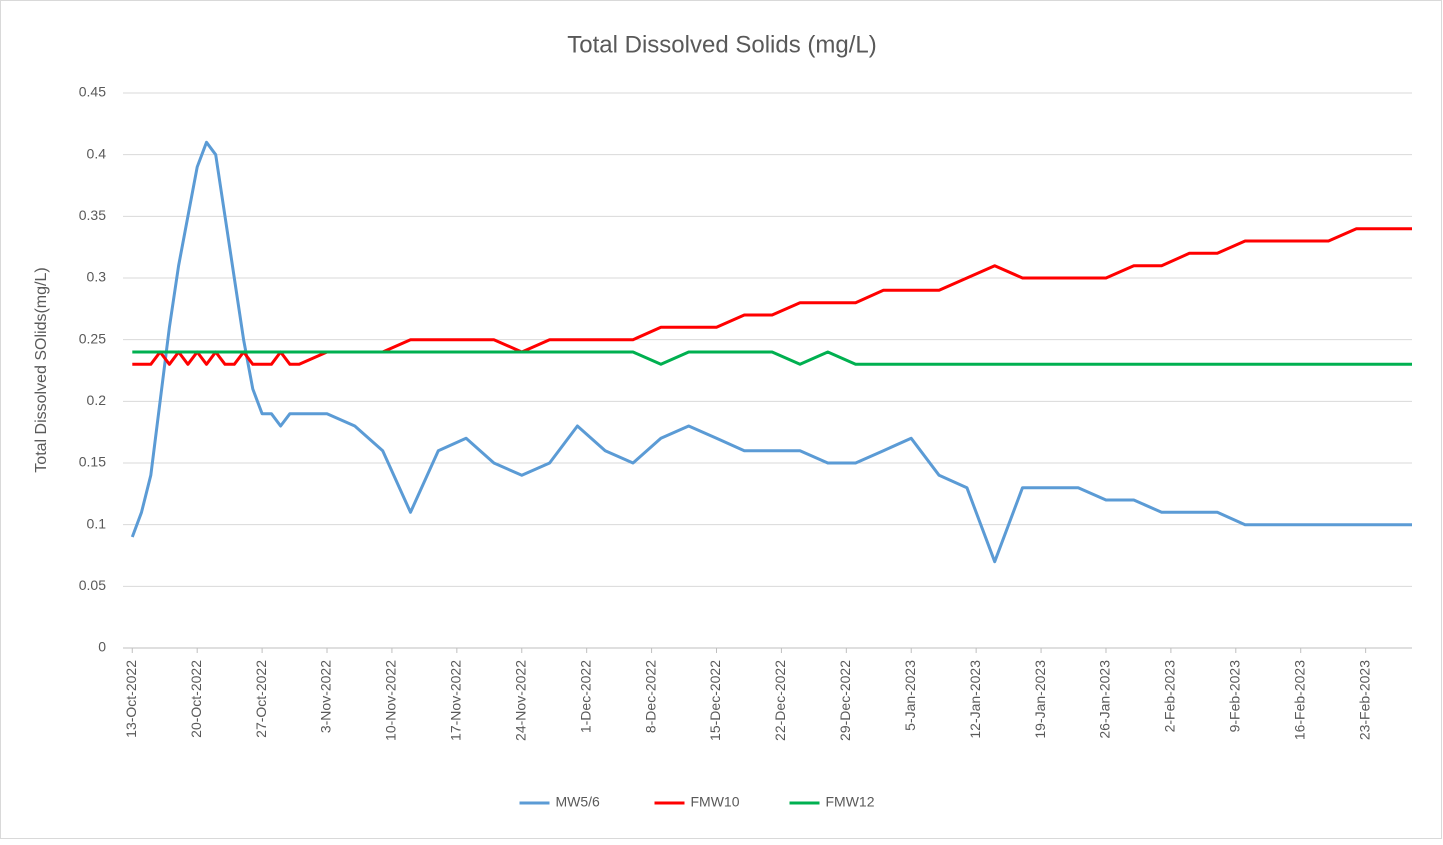  Describe the element at coordinates (97, 277) in the screenshot. I see `y-tick-label: 0.3` at that location.